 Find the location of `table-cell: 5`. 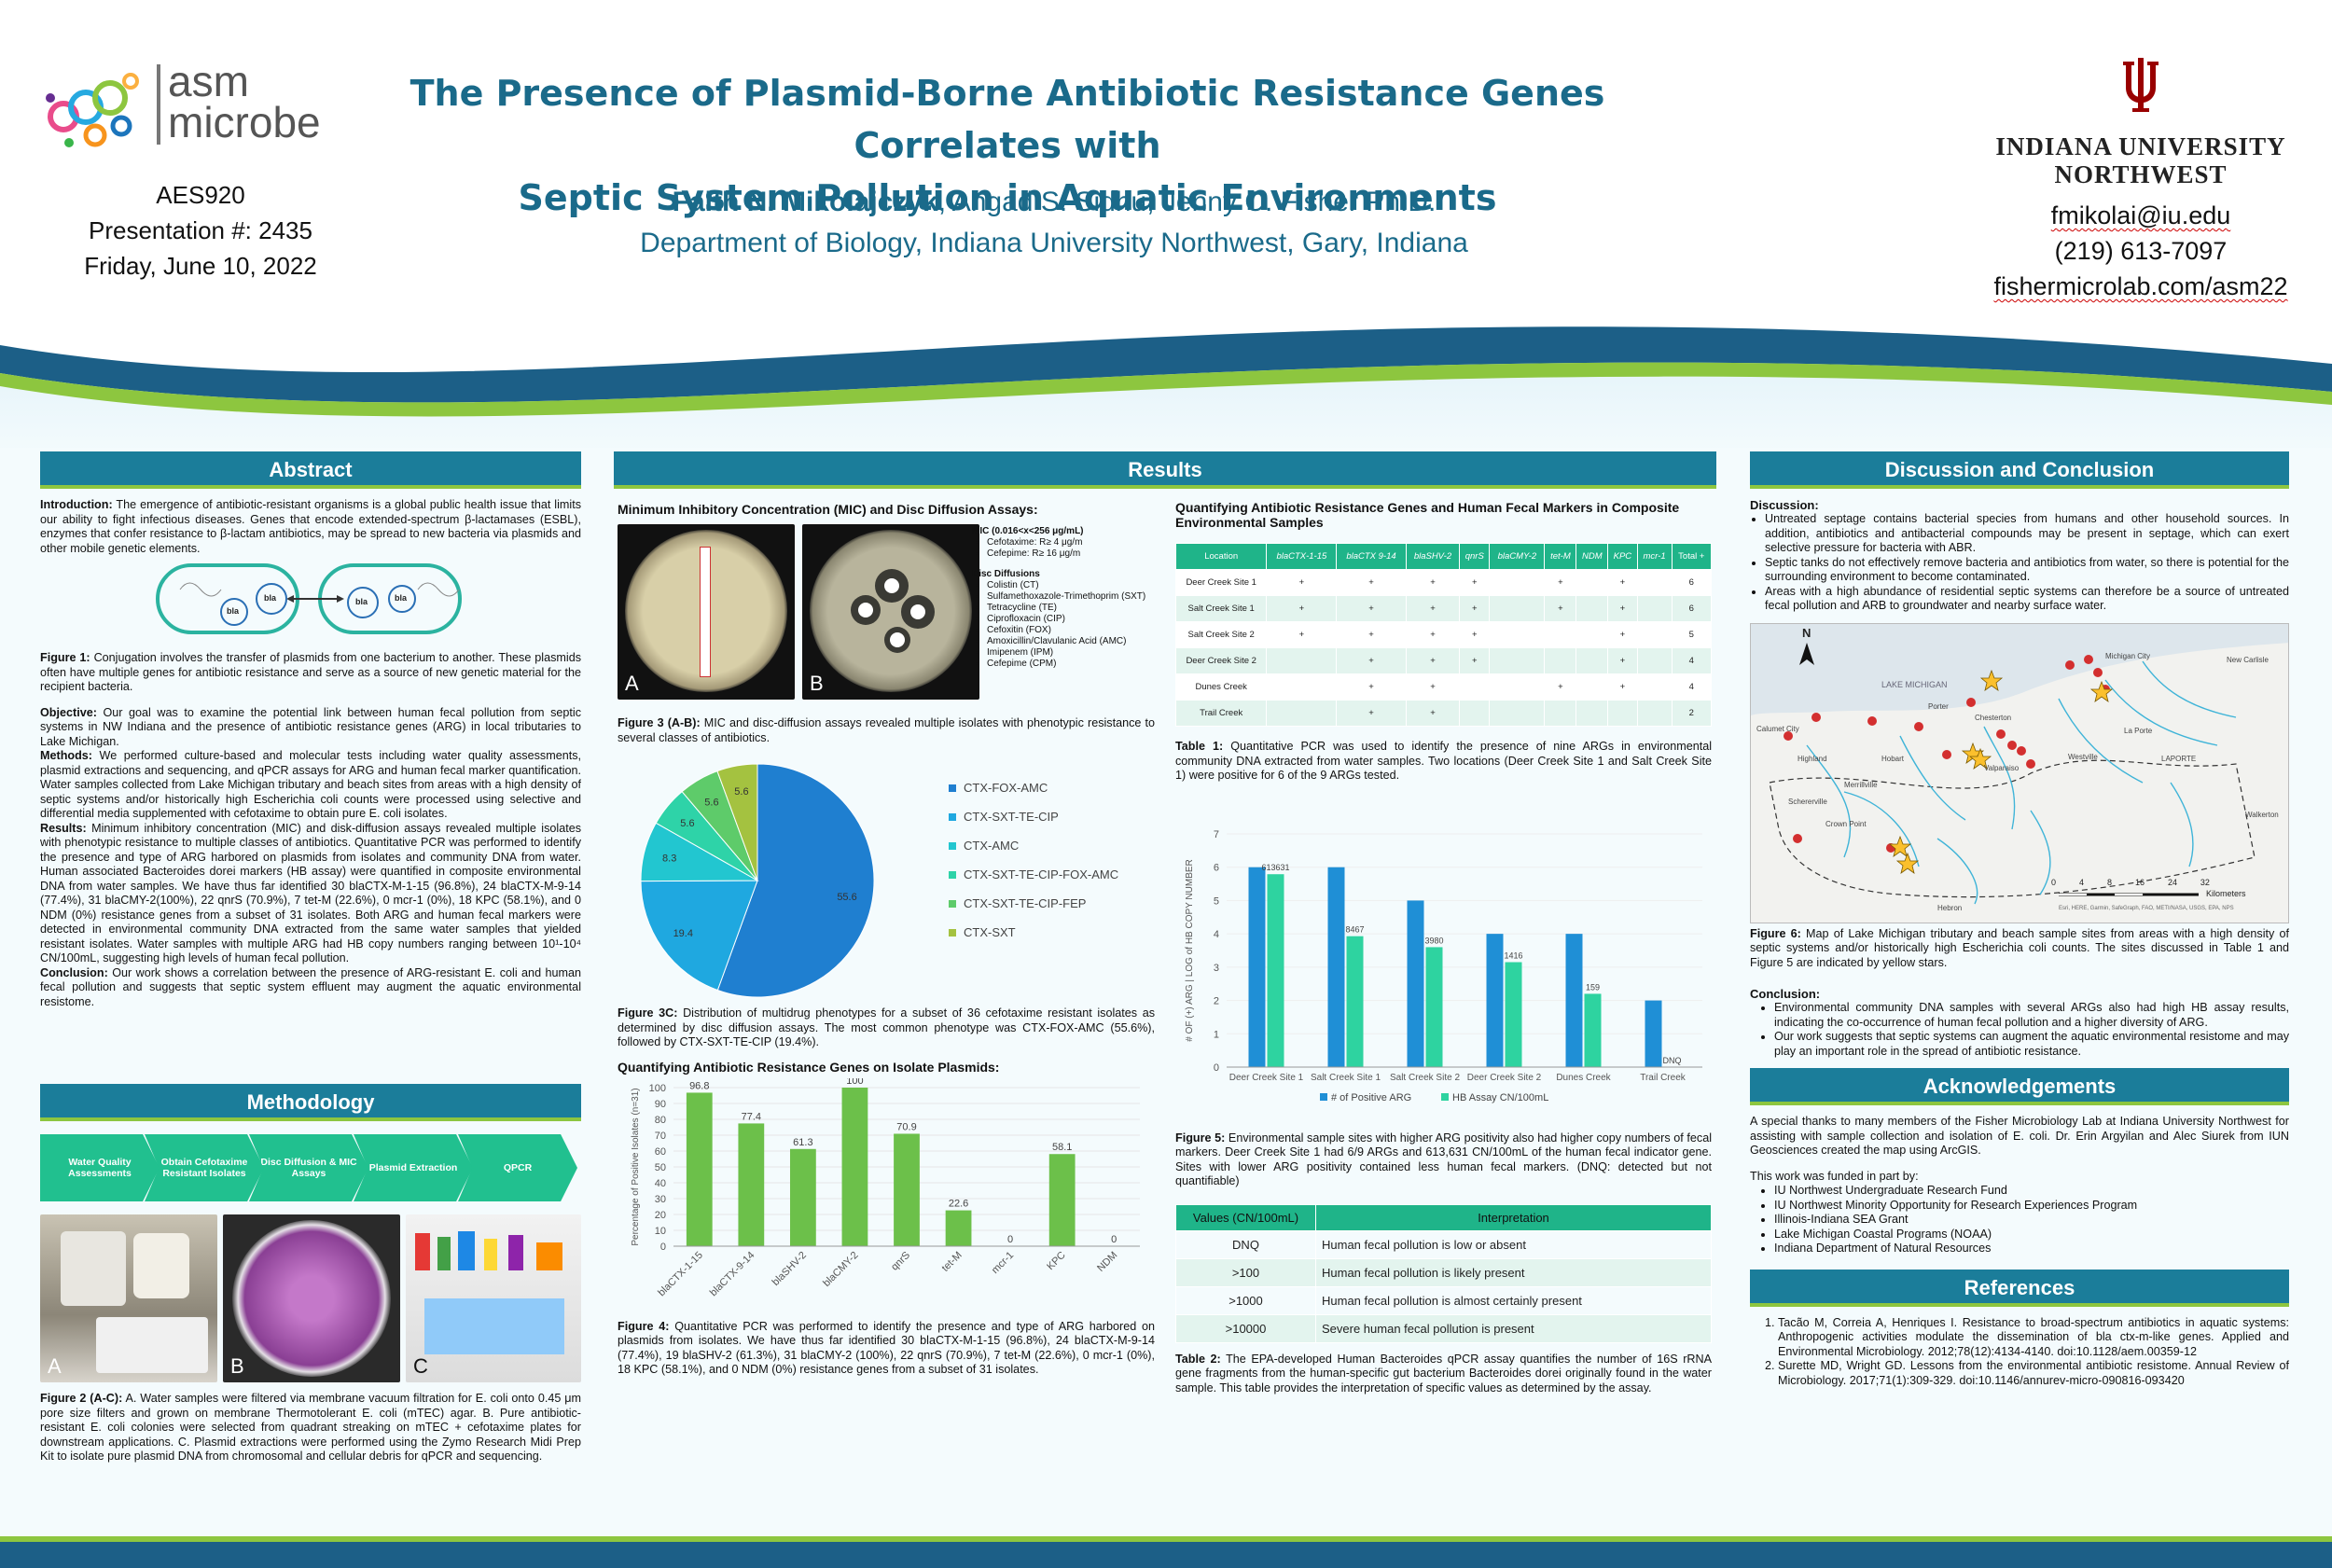

table-cell: 5 is located at coordinates (1692, 634).